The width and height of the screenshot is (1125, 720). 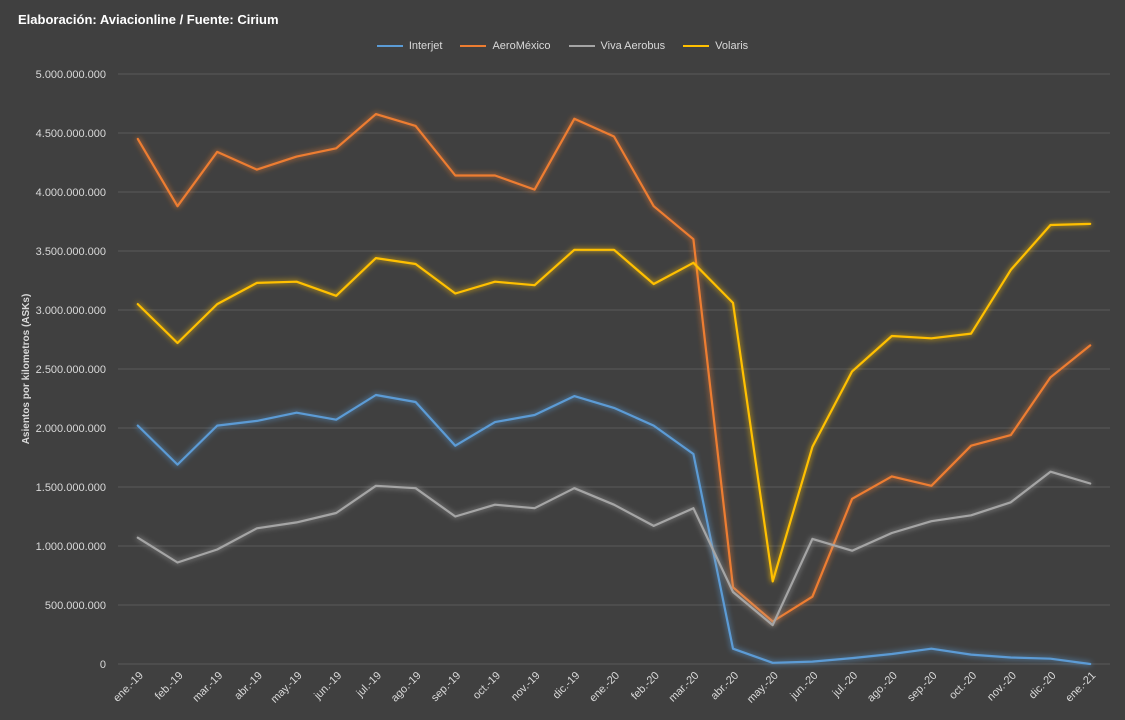 What do you see at coordinates (128, 687) in the screenshot?
I see `x-tick-label: ene.-19` at bounding box center [128, 687].